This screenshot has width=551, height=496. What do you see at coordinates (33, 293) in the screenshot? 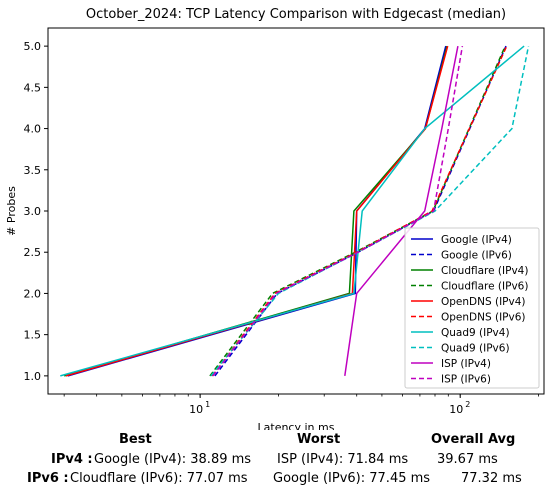
I see `y-tick-label: 2.0` at bounding box center [33, 293].